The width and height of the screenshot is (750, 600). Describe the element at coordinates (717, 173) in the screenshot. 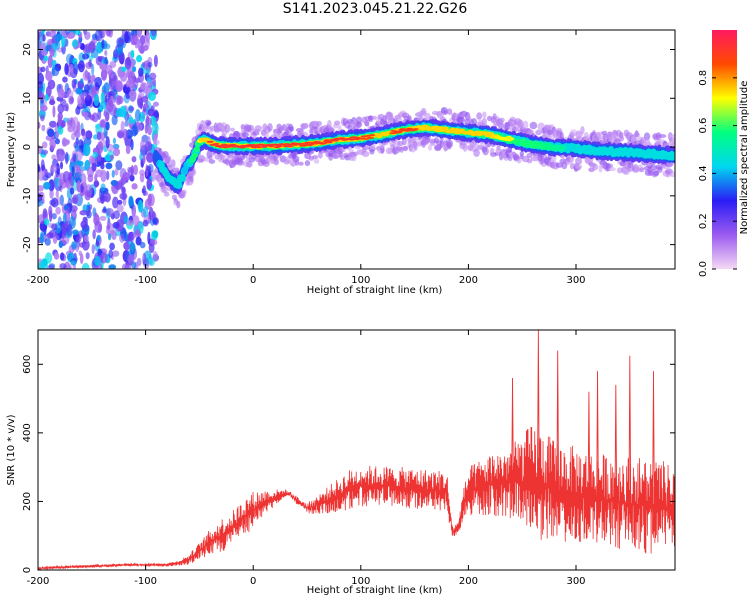

I see `colorbar-axis: 0.0 0.2 0.4 0.6 0.8` at that location.